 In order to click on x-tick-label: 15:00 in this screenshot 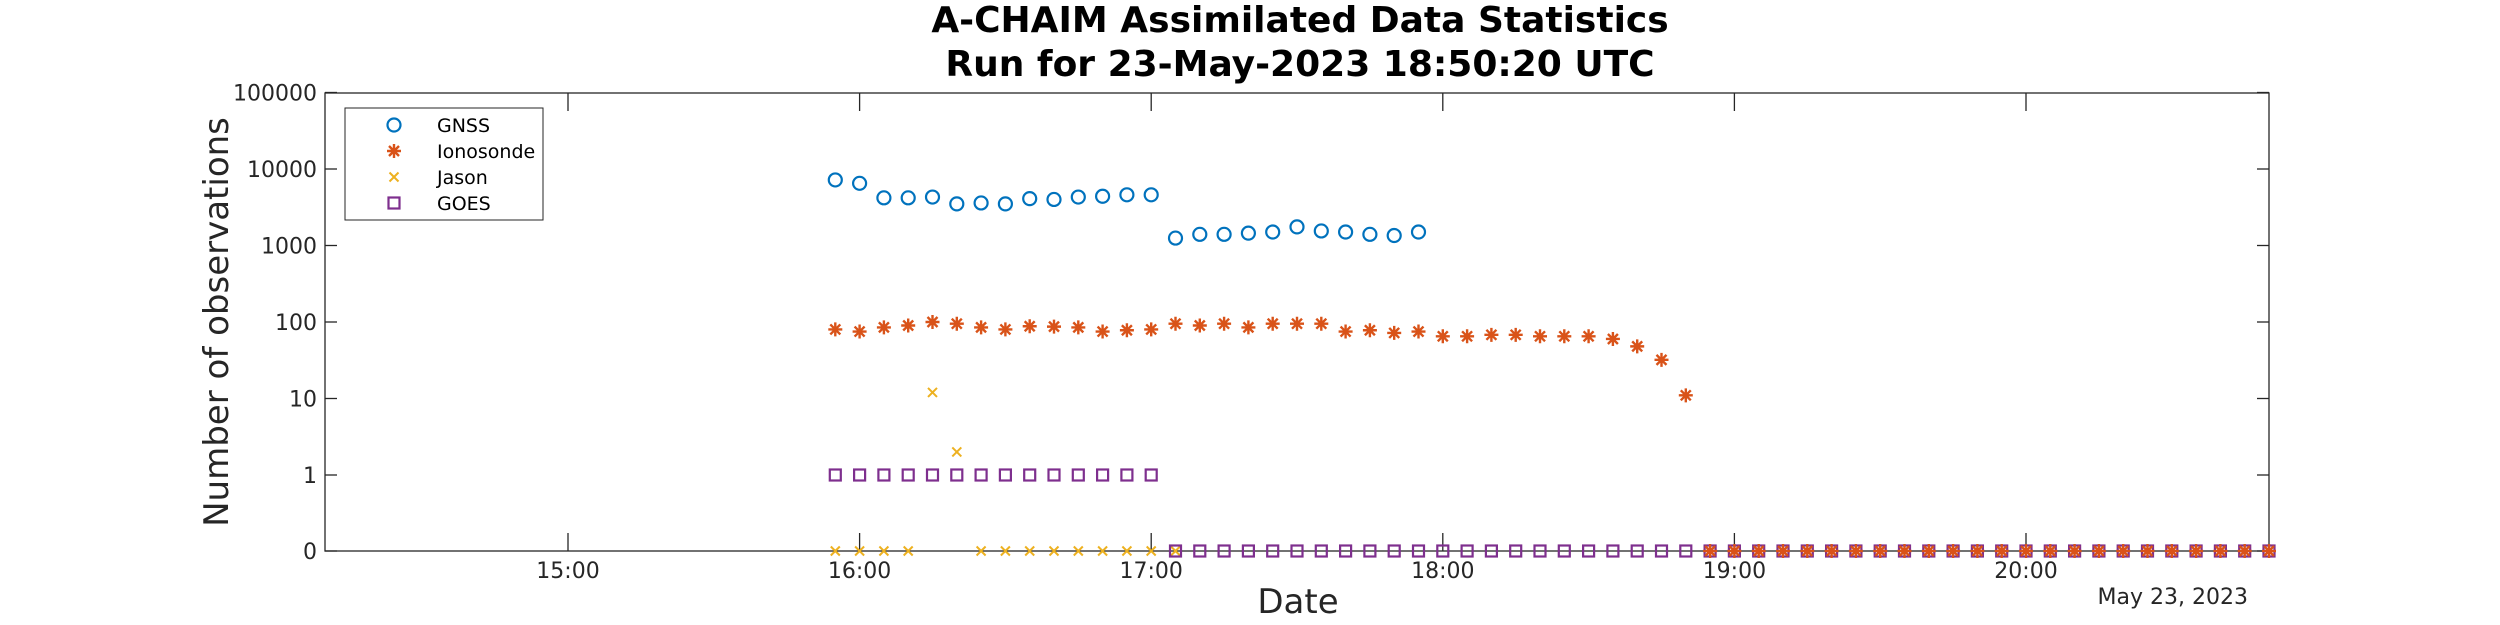, I will do `click(567, 571)`.